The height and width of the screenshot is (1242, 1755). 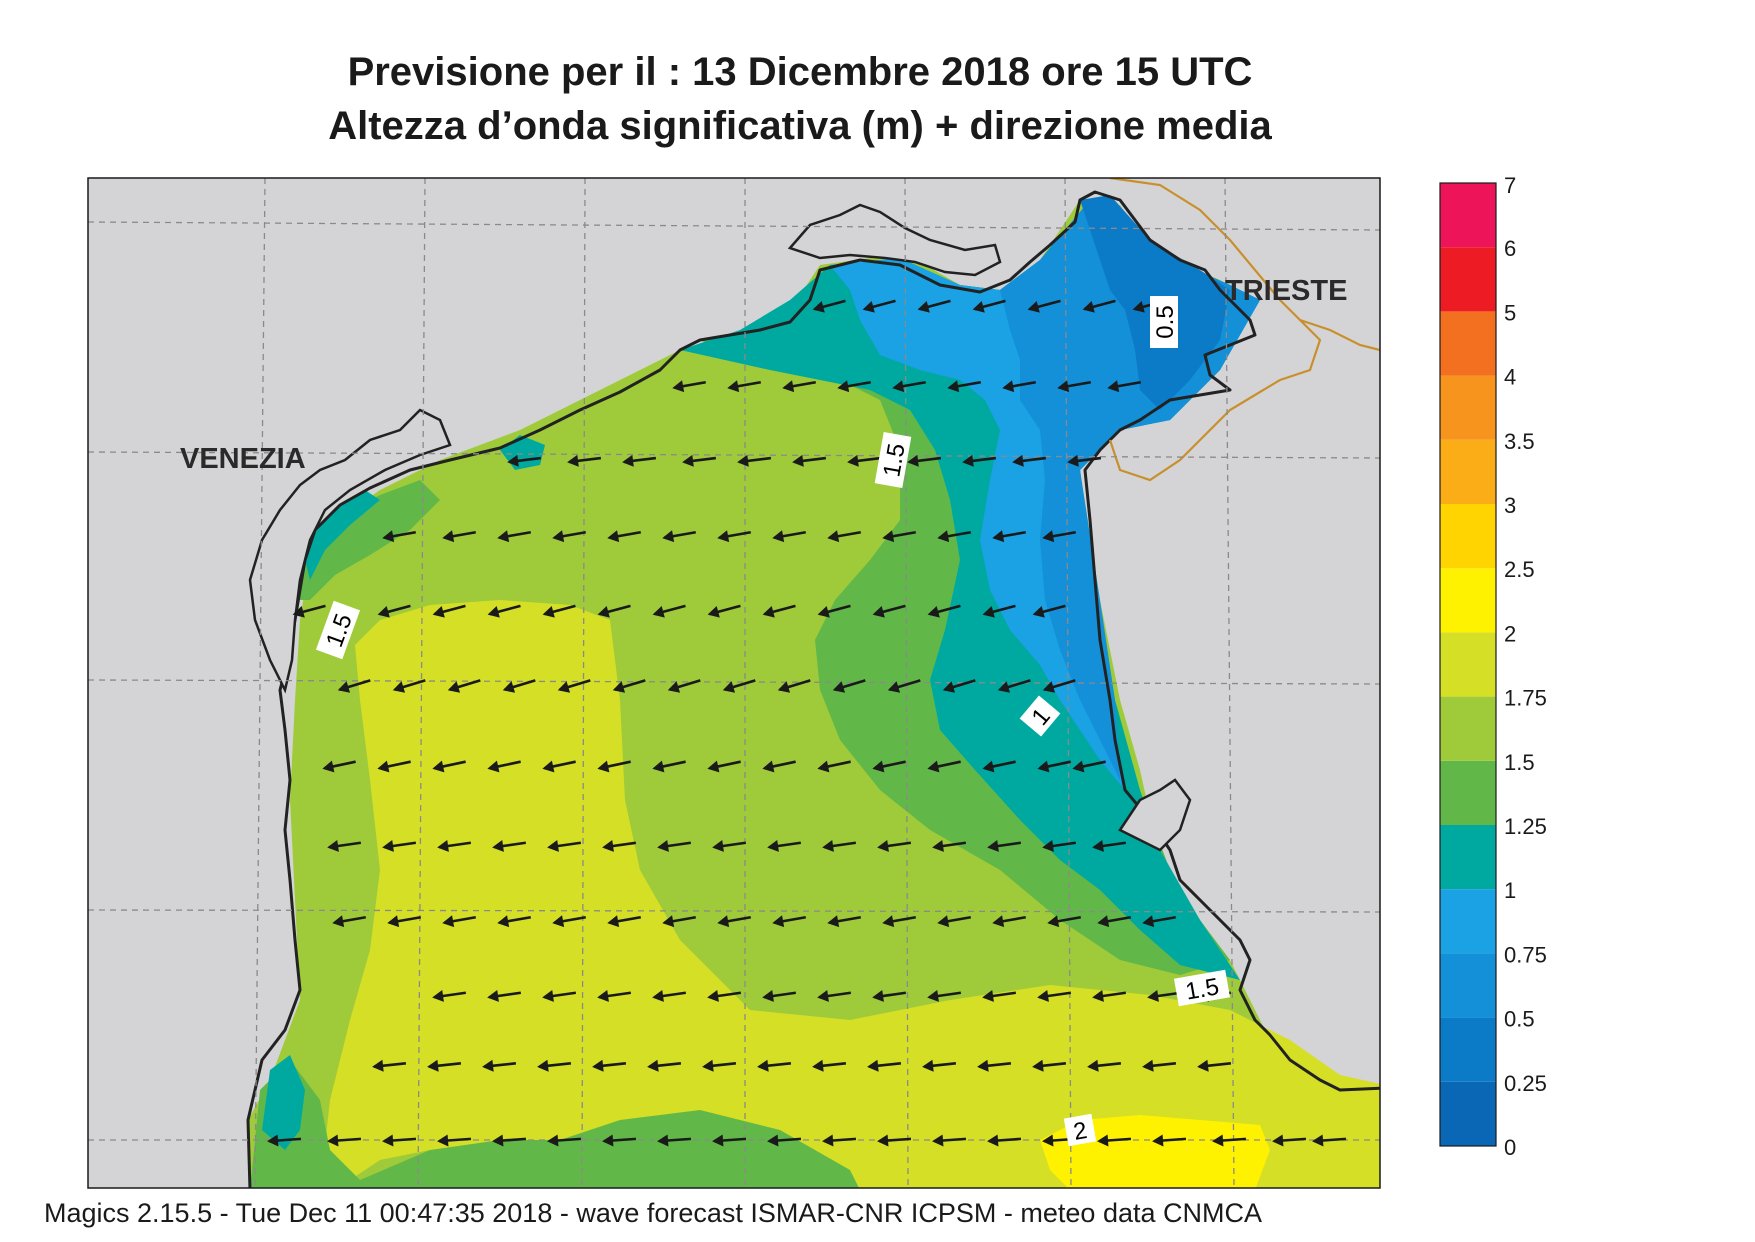 I want to click on sea-zone-1.25-west, so click(x=370, y=540).